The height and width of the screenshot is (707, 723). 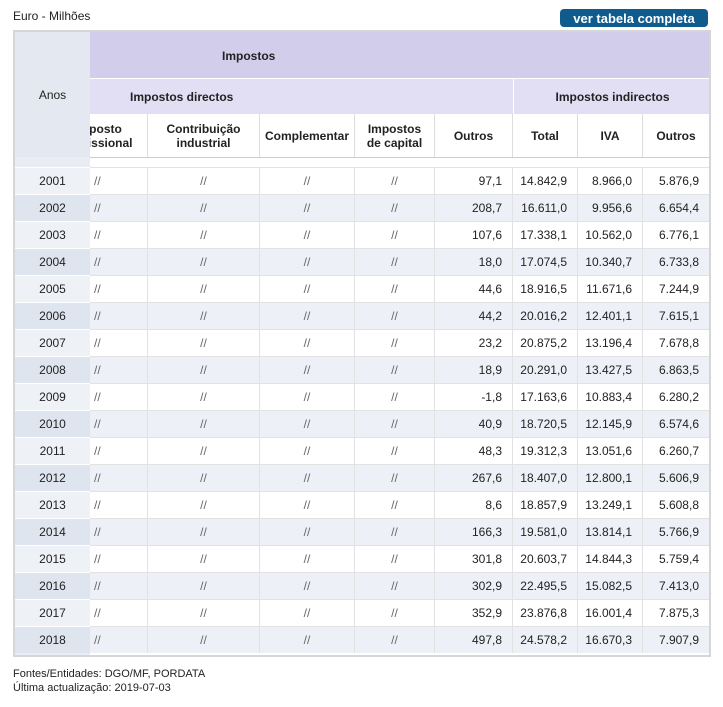 I want to click on year-cell: 2013, so click(x=52, y=504).